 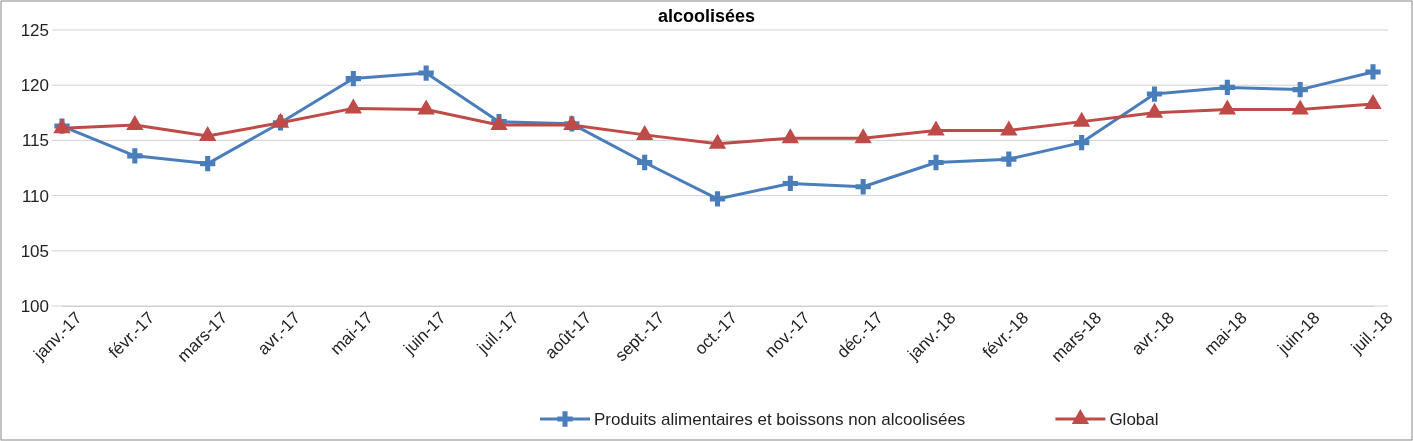 What do you see at coordinates (35, 196) in the screenshot?
I see `y-tick-label: 110` at bounding box center [35, 196].